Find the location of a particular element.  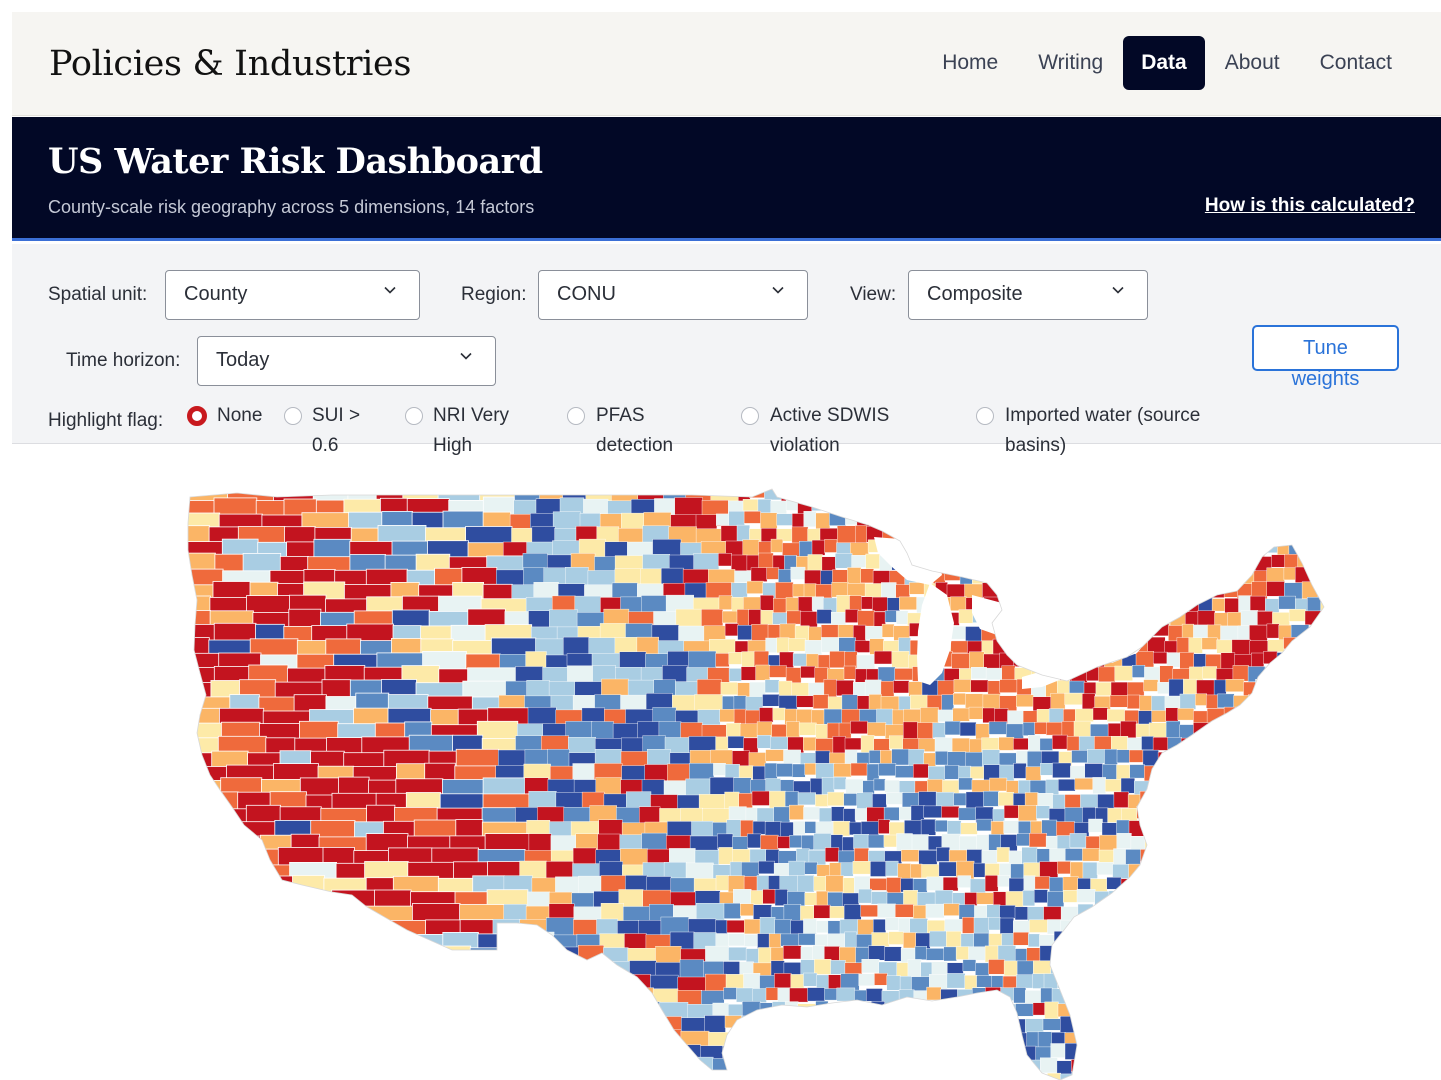

tune-weights-button: Tune is located at coordinates (1325, 348).